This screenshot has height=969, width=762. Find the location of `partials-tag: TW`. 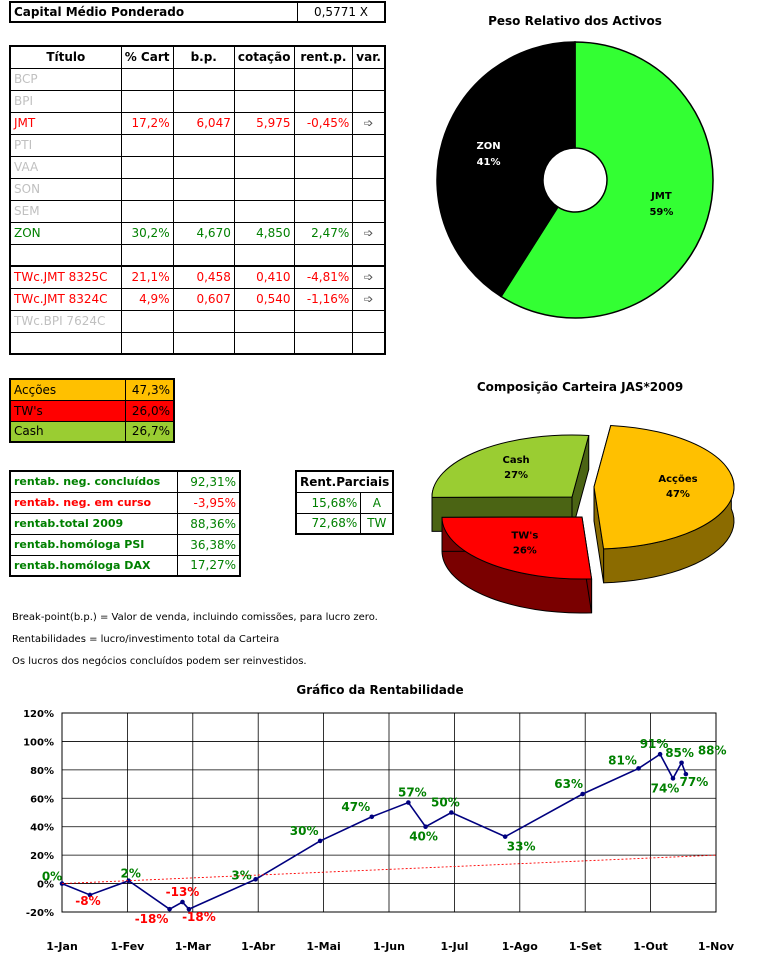

partials-tag: TW is located at coordinates (377, 523).